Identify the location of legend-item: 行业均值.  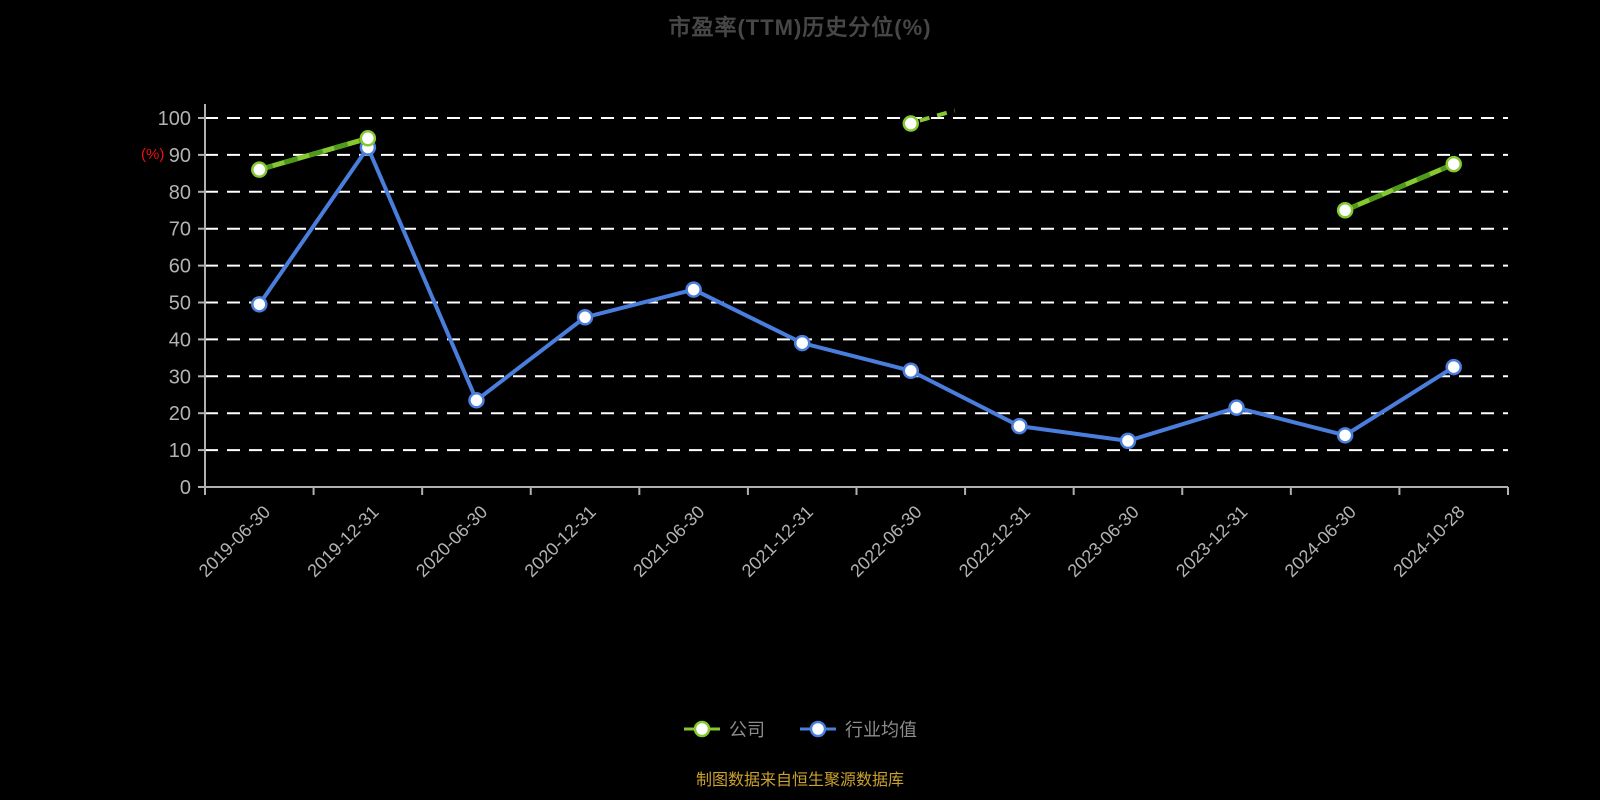
(858, 729).